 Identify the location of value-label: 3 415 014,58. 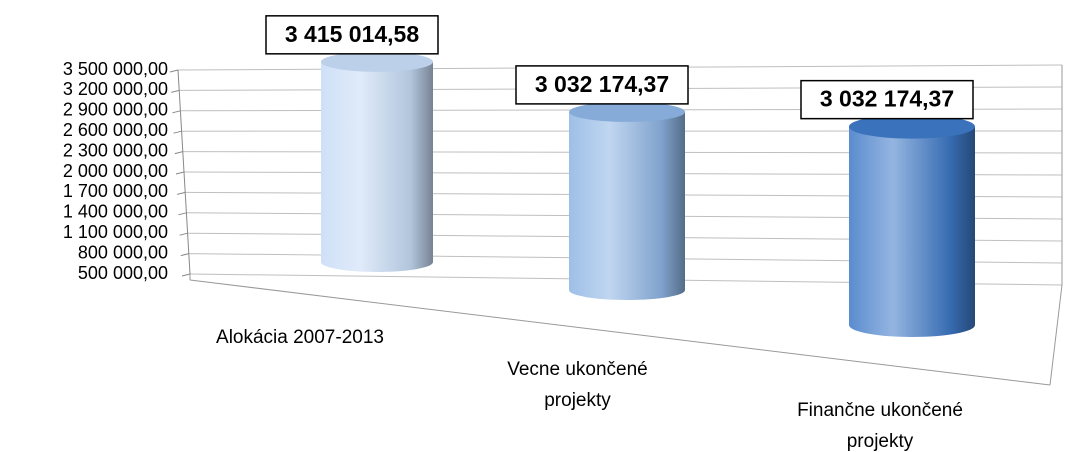
(352, 34).